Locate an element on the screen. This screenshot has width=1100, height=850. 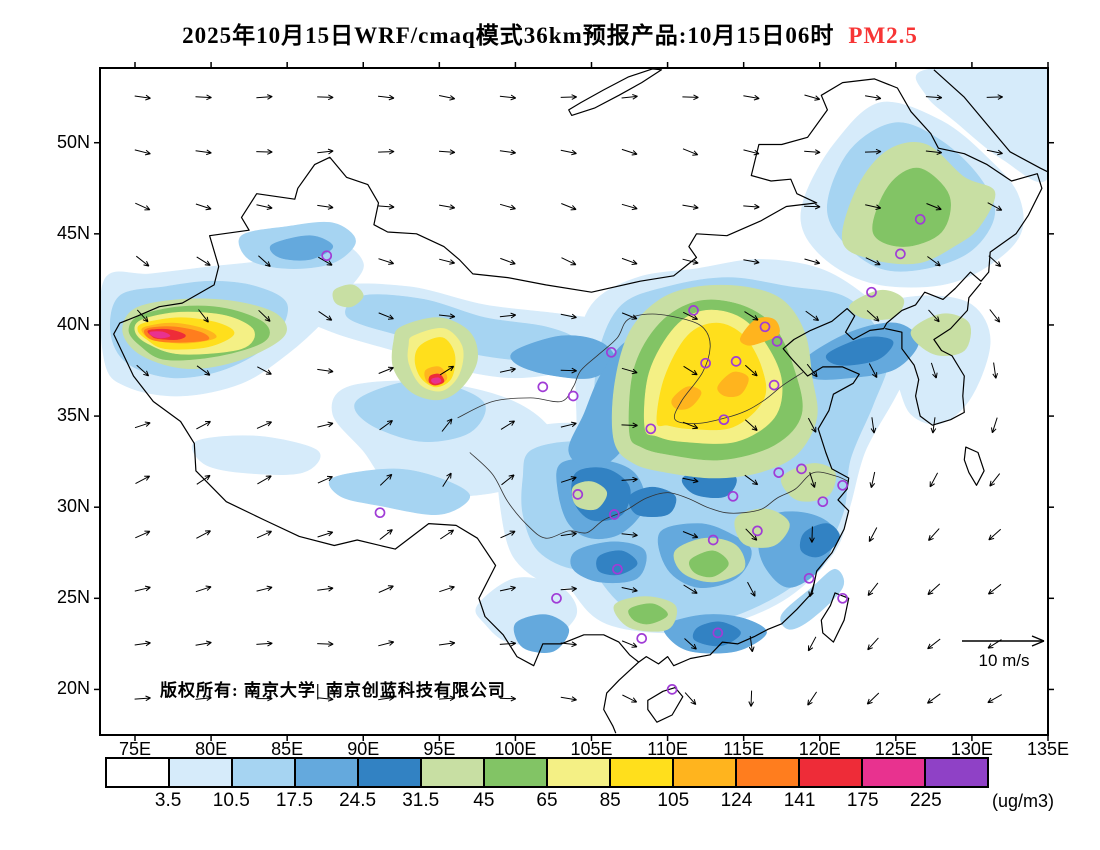
colorbar-tick-label: 24.5 is located at coordinates (358, 800).